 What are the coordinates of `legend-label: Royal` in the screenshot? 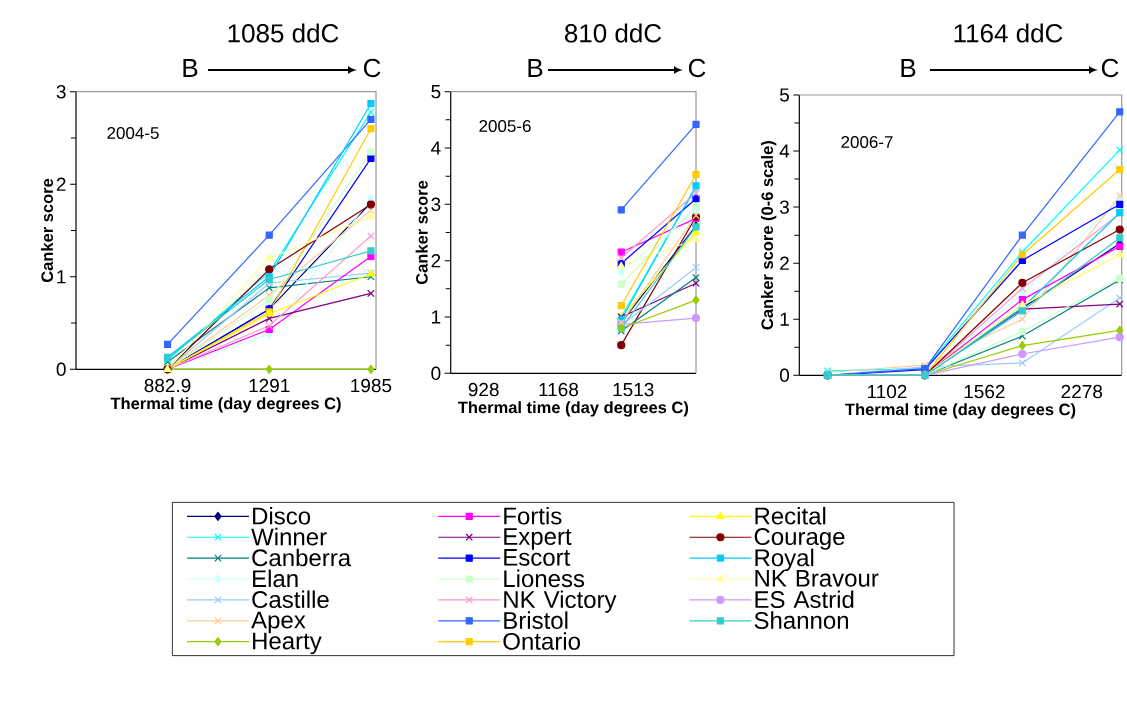 It's located at (784, 560).